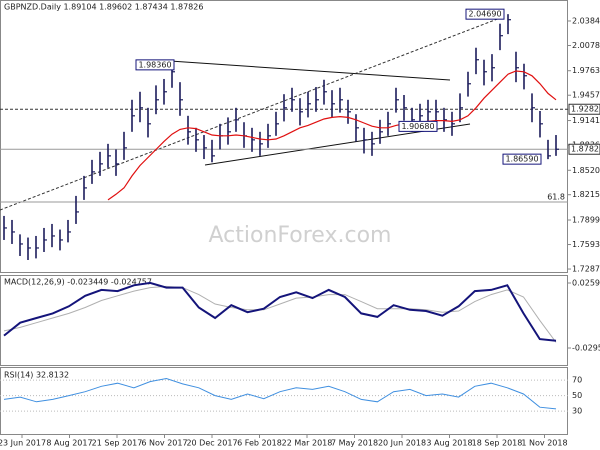  What do you see at coordinates (307, 443) in the screenshot?
I see `x-tick-label: 22 Mar 2018` at bounding box center [307, 443].